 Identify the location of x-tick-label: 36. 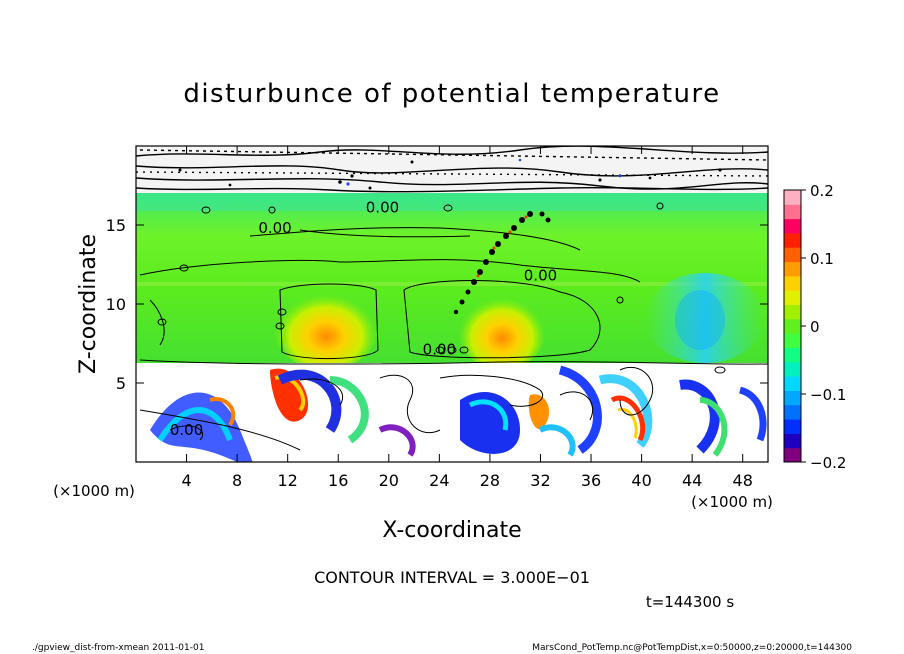
(591, 480).